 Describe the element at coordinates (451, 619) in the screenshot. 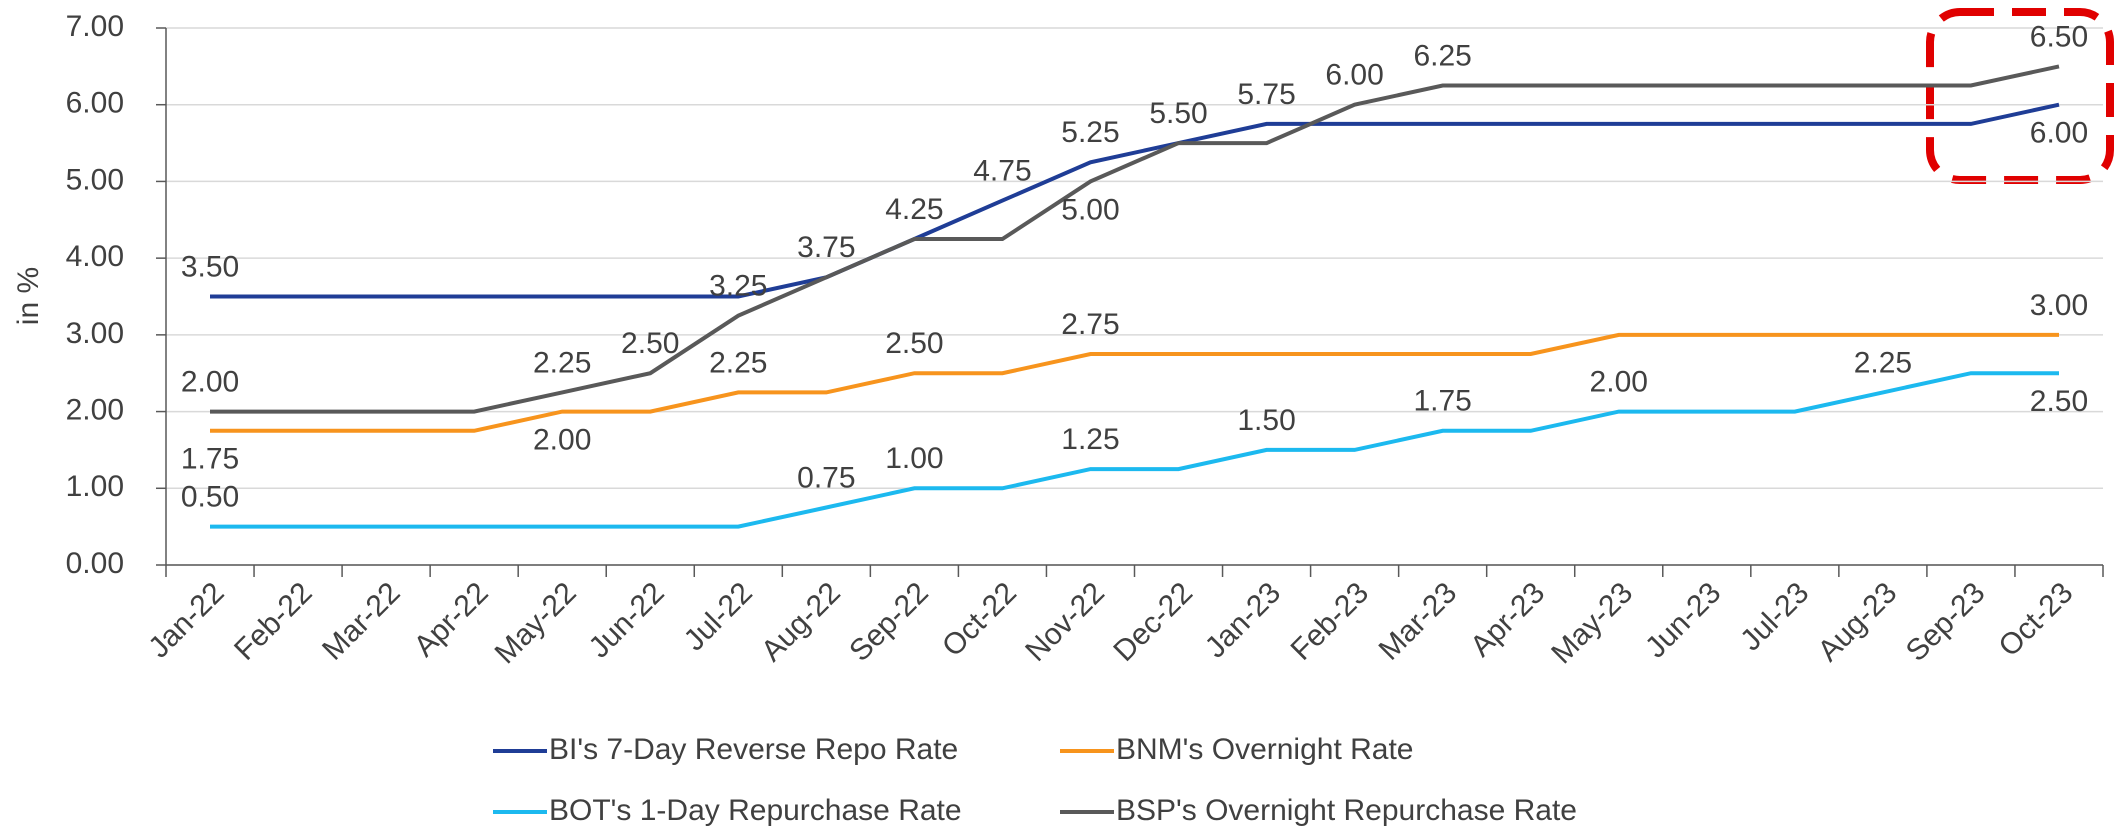

I see `x-tick-label: Apr-22` at that location.